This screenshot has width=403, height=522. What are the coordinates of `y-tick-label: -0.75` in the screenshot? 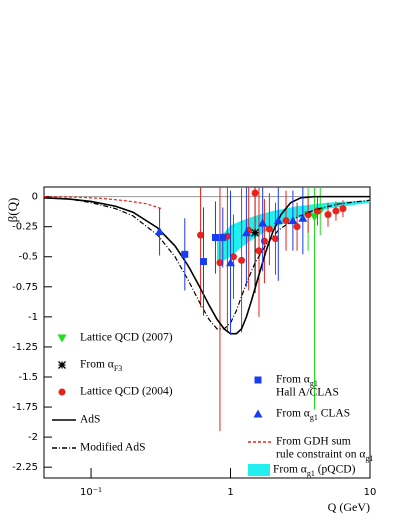 It's located at (25, 287).